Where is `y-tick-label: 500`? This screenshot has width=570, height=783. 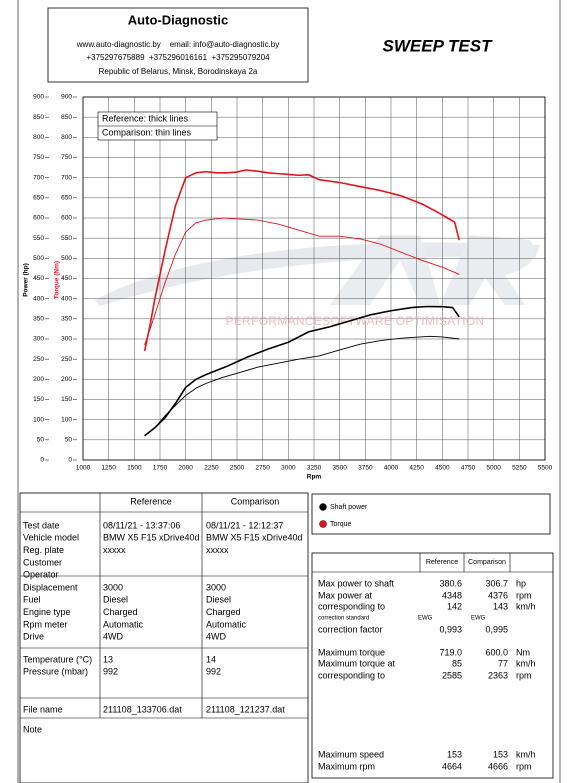
y-tick-label: 500 is located at coordinates (38, 258).